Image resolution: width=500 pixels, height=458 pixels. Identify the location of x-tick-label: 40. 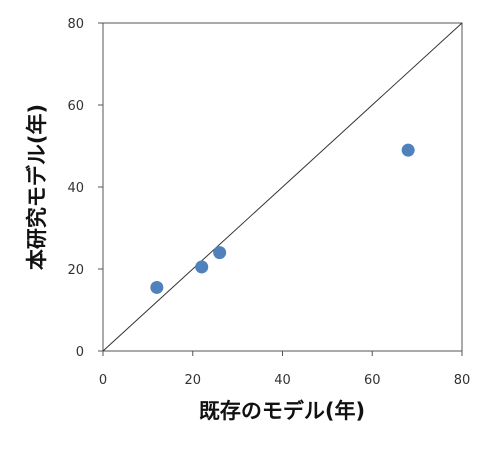
(282, 380).